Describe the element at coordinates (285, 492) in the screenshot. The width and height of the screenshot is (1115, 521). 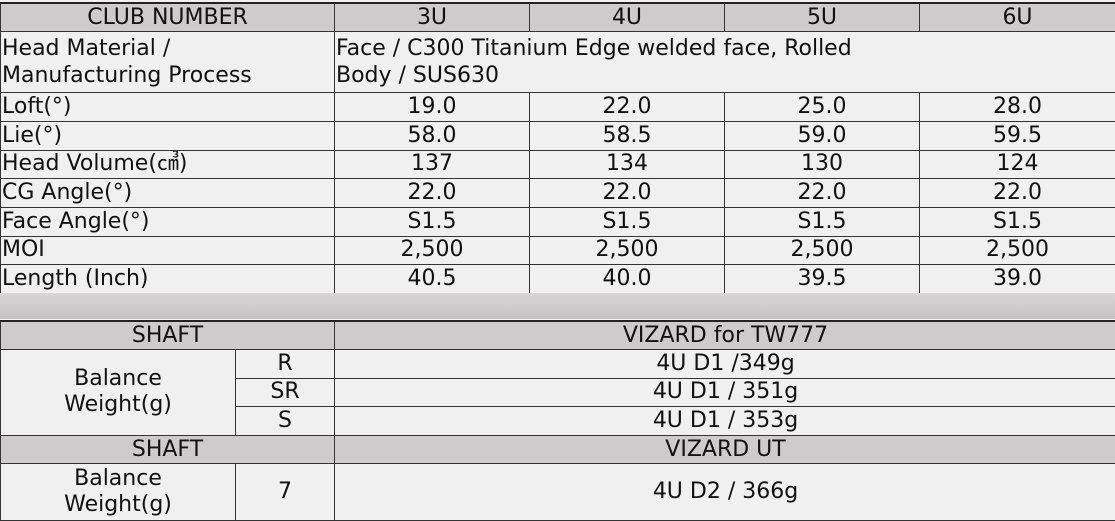
I see `flex-label: 7` at that location.